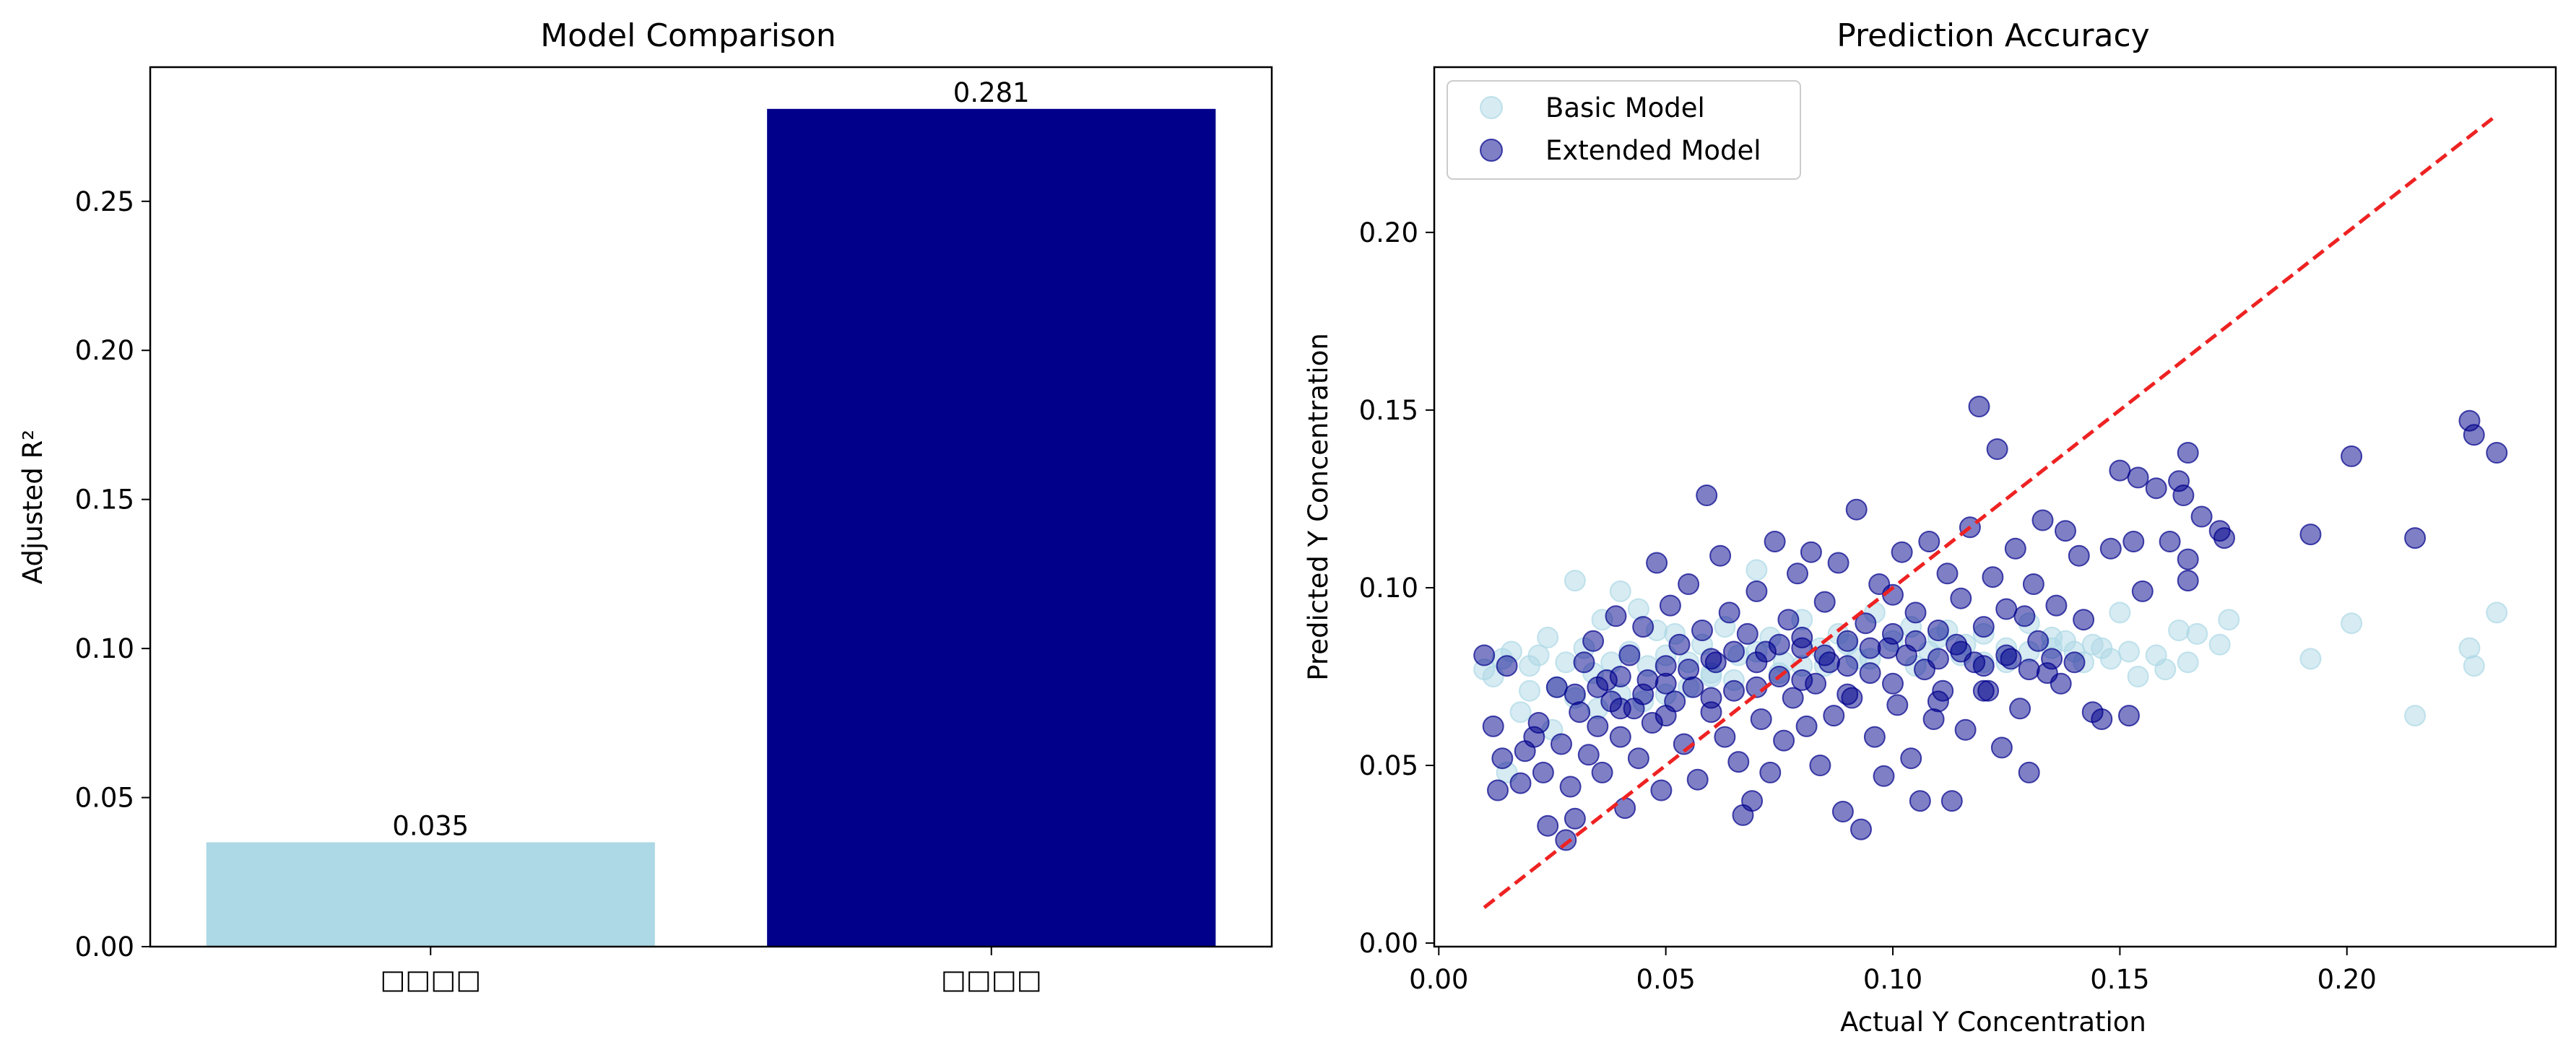  I want to click on bar-y-tick-label-1: 0.05, so click(104, 798).